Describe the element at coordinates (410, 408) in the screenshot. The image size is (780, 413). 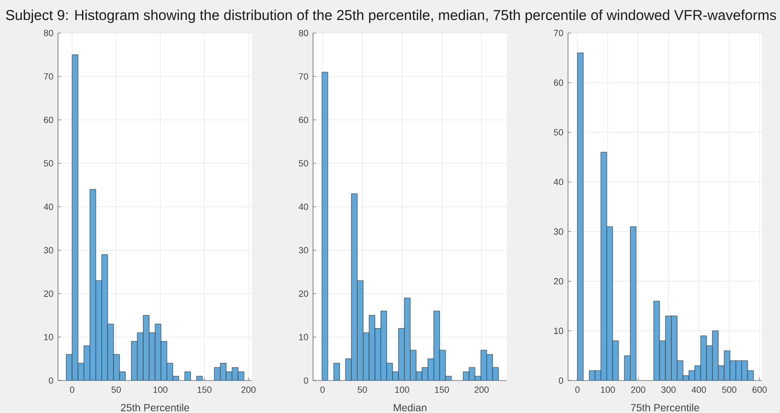
I see `x-axis-title: Median` at that location.